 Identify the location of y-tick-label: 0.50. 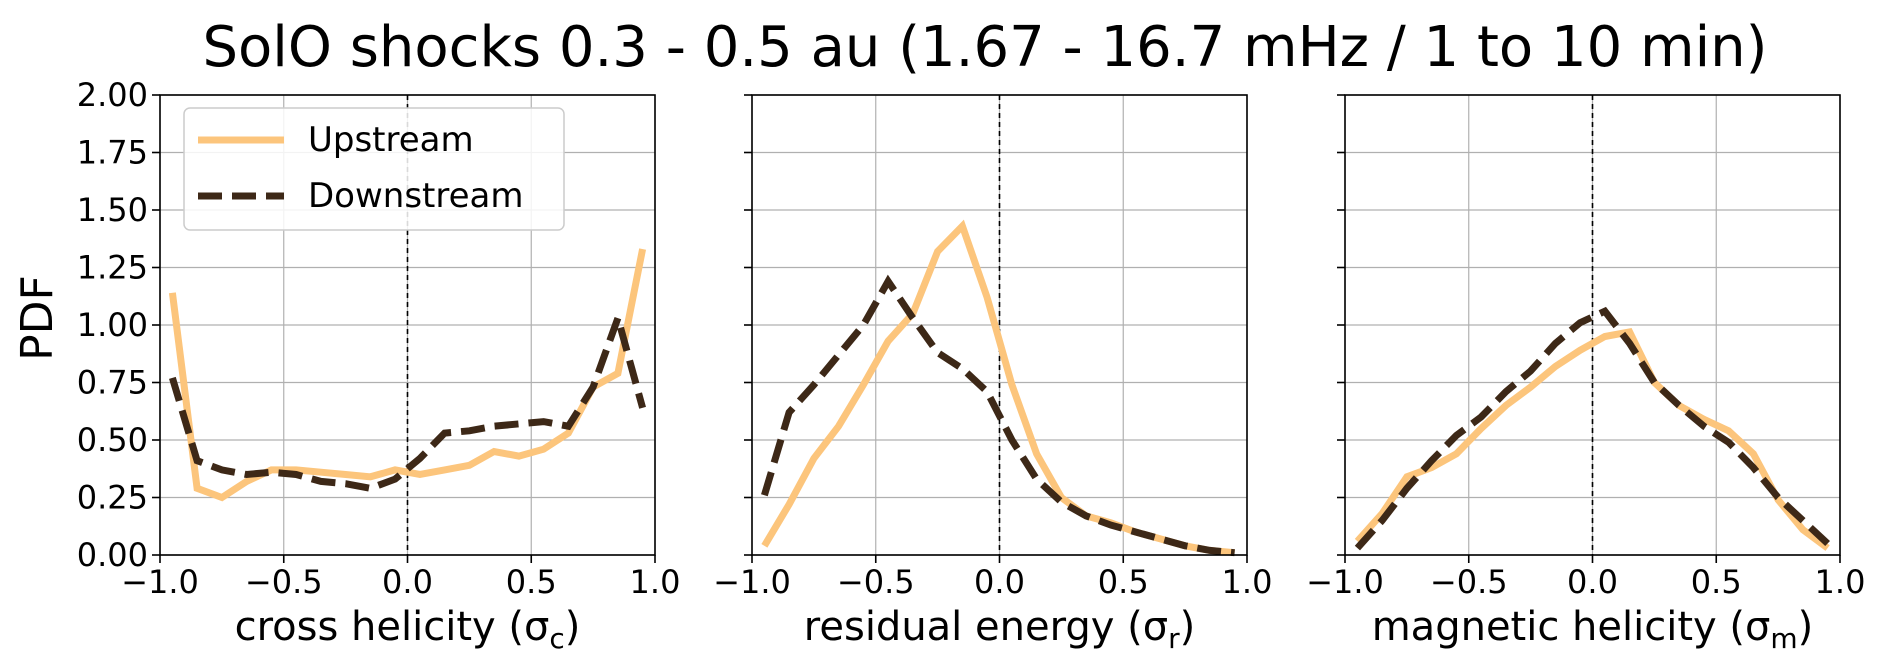
(112, 440).